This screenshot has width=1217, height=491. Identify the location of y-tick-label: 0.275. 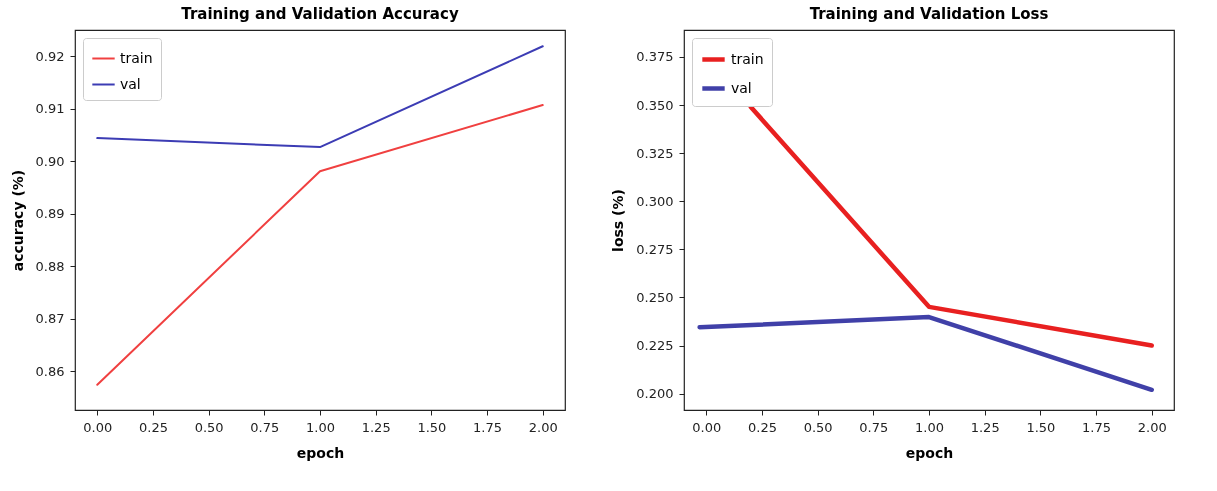
(655, 249).